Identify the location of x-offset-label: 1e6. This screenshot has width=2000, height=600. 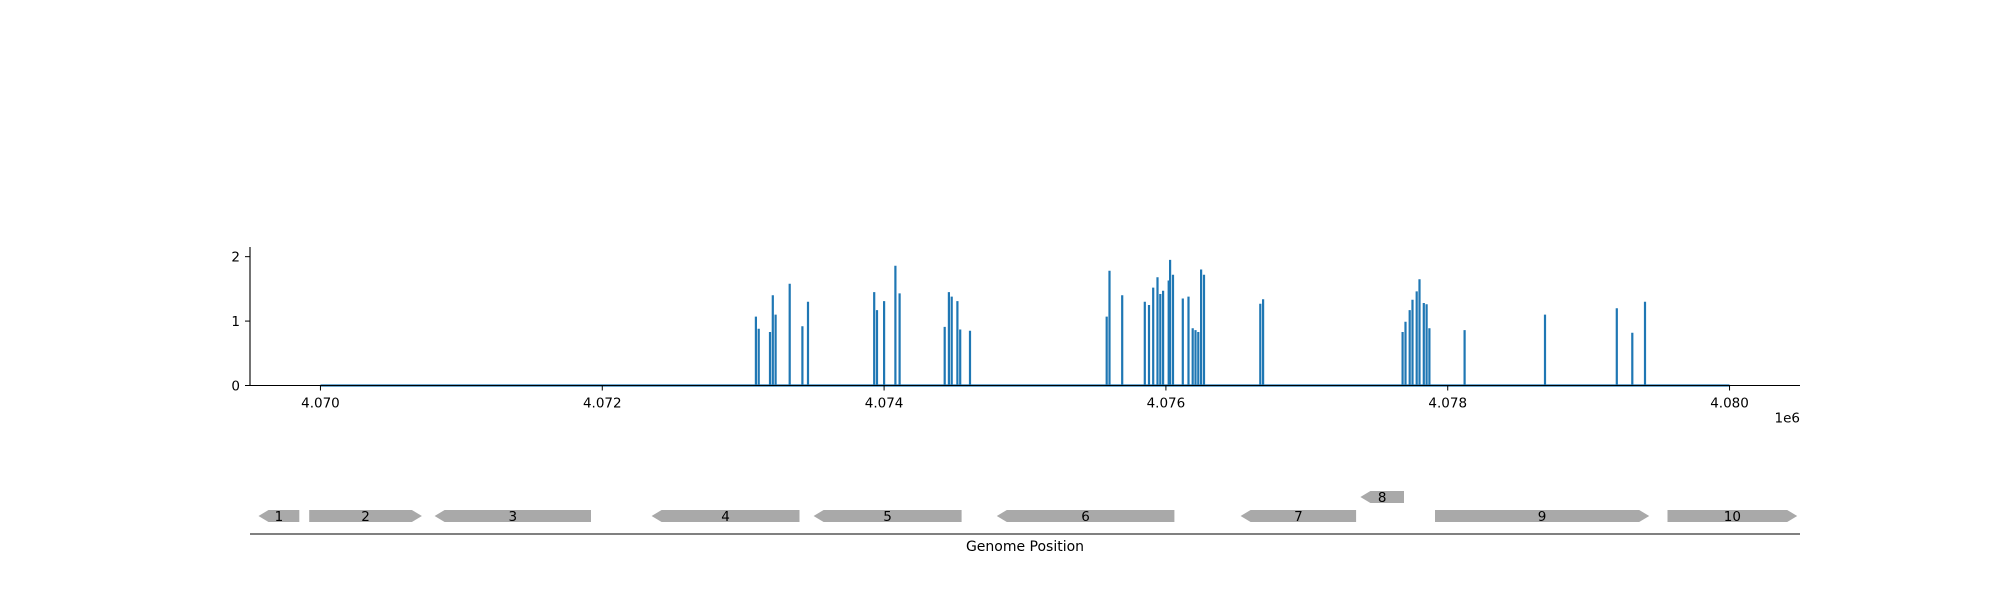
(1787, 419).